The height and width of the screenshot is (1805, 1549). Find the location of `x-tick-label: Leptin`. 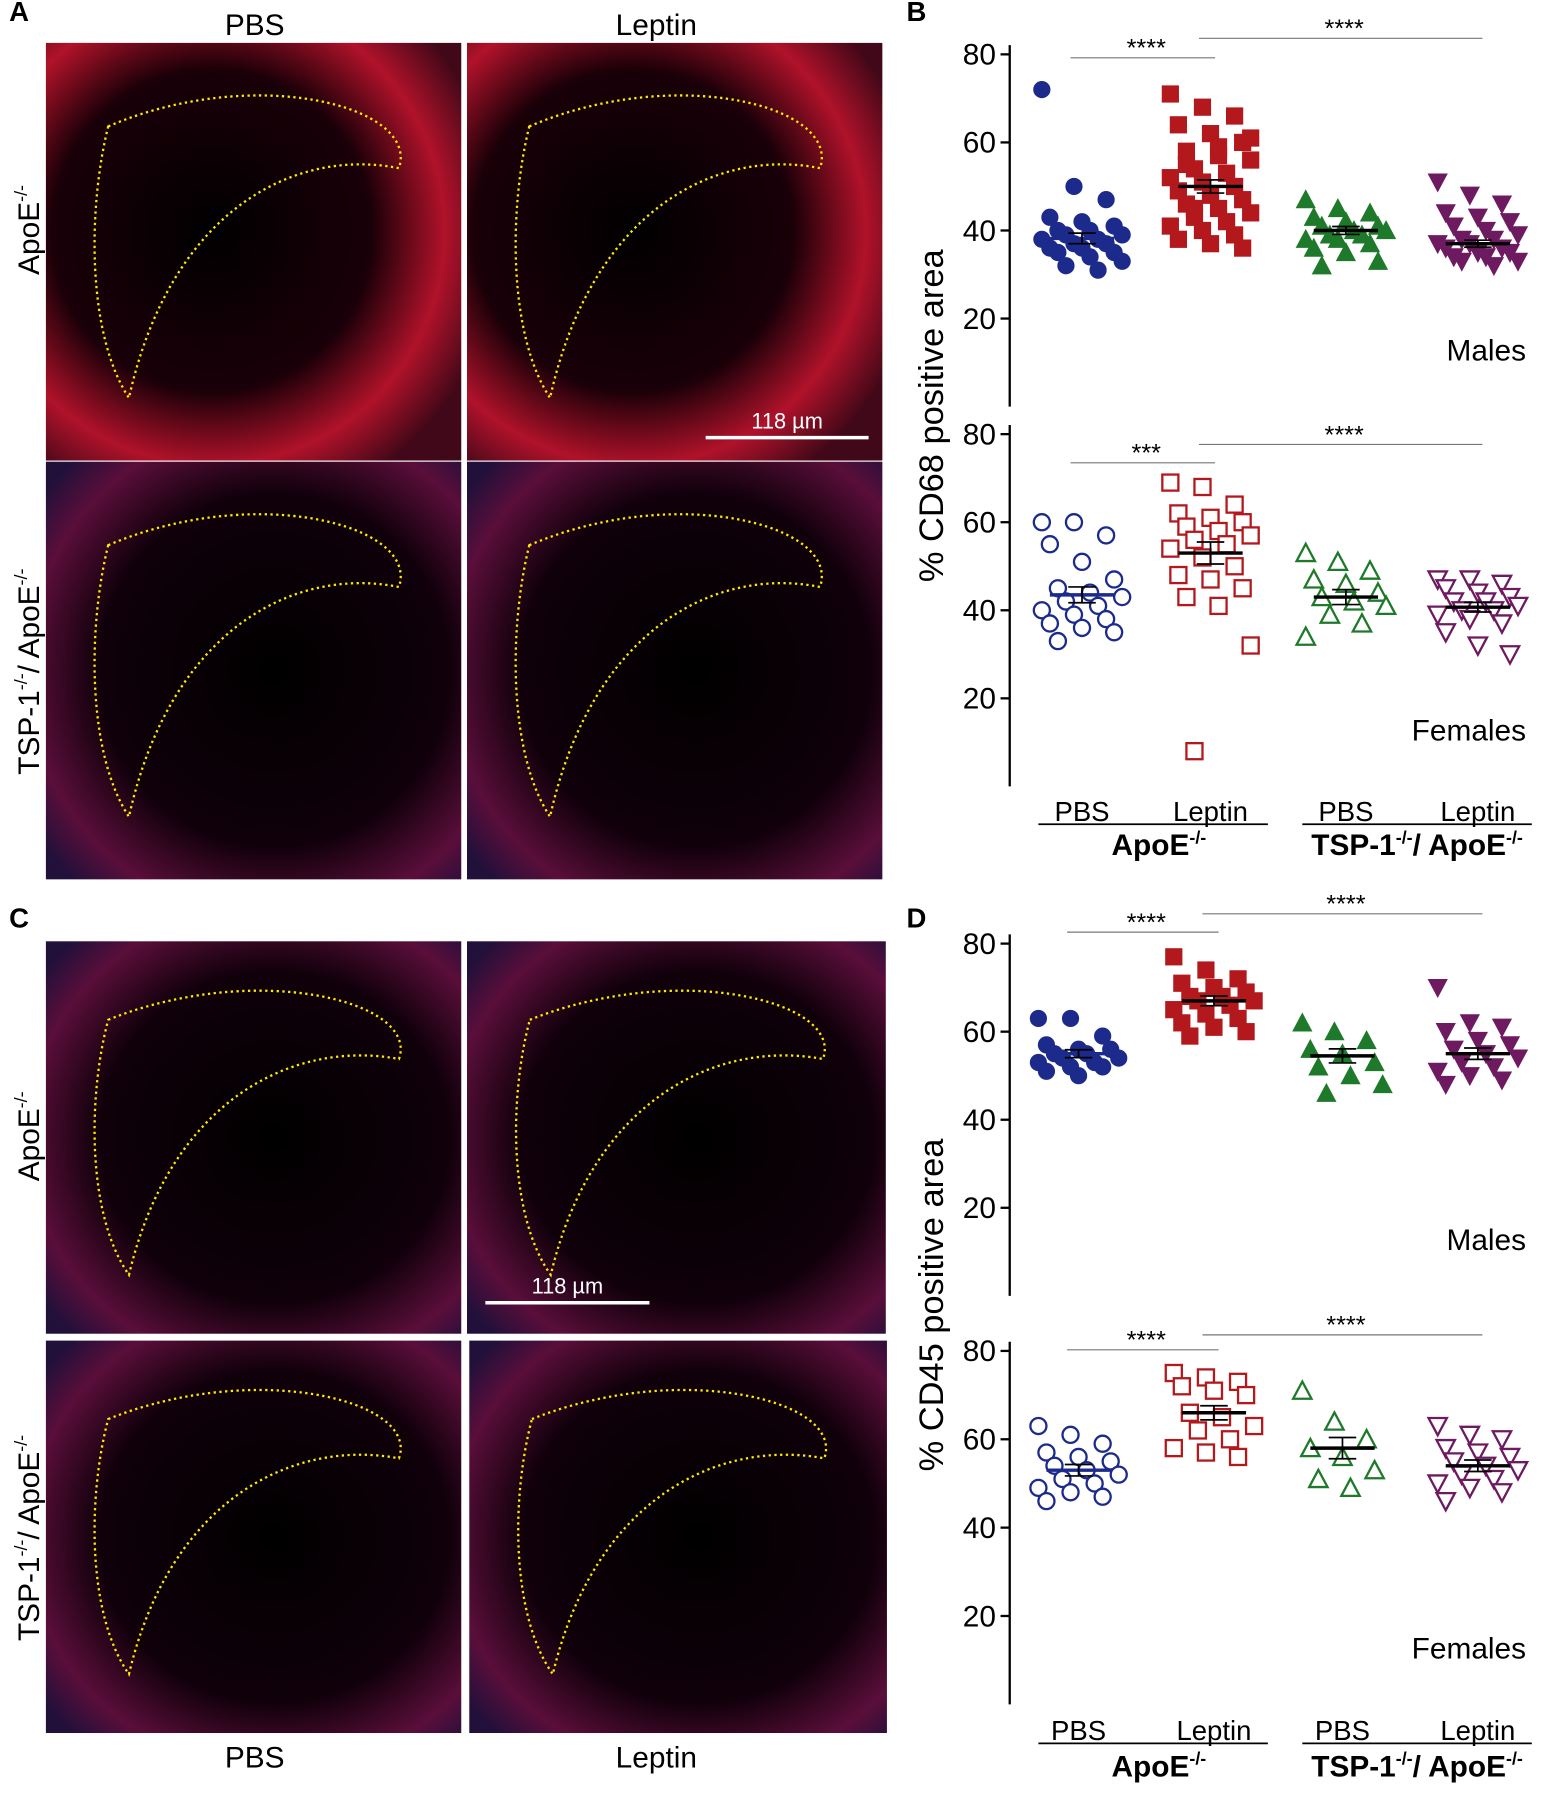

x-tick-label: Leptin is located at coordinates (1213, 1730).